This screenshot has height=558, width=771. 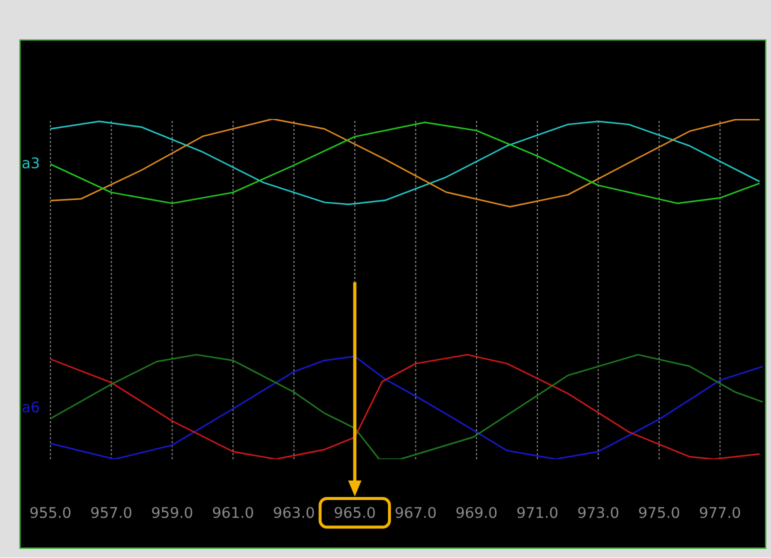 I want to click on x-tick-label: 957.0, so click(x=111, y=512).